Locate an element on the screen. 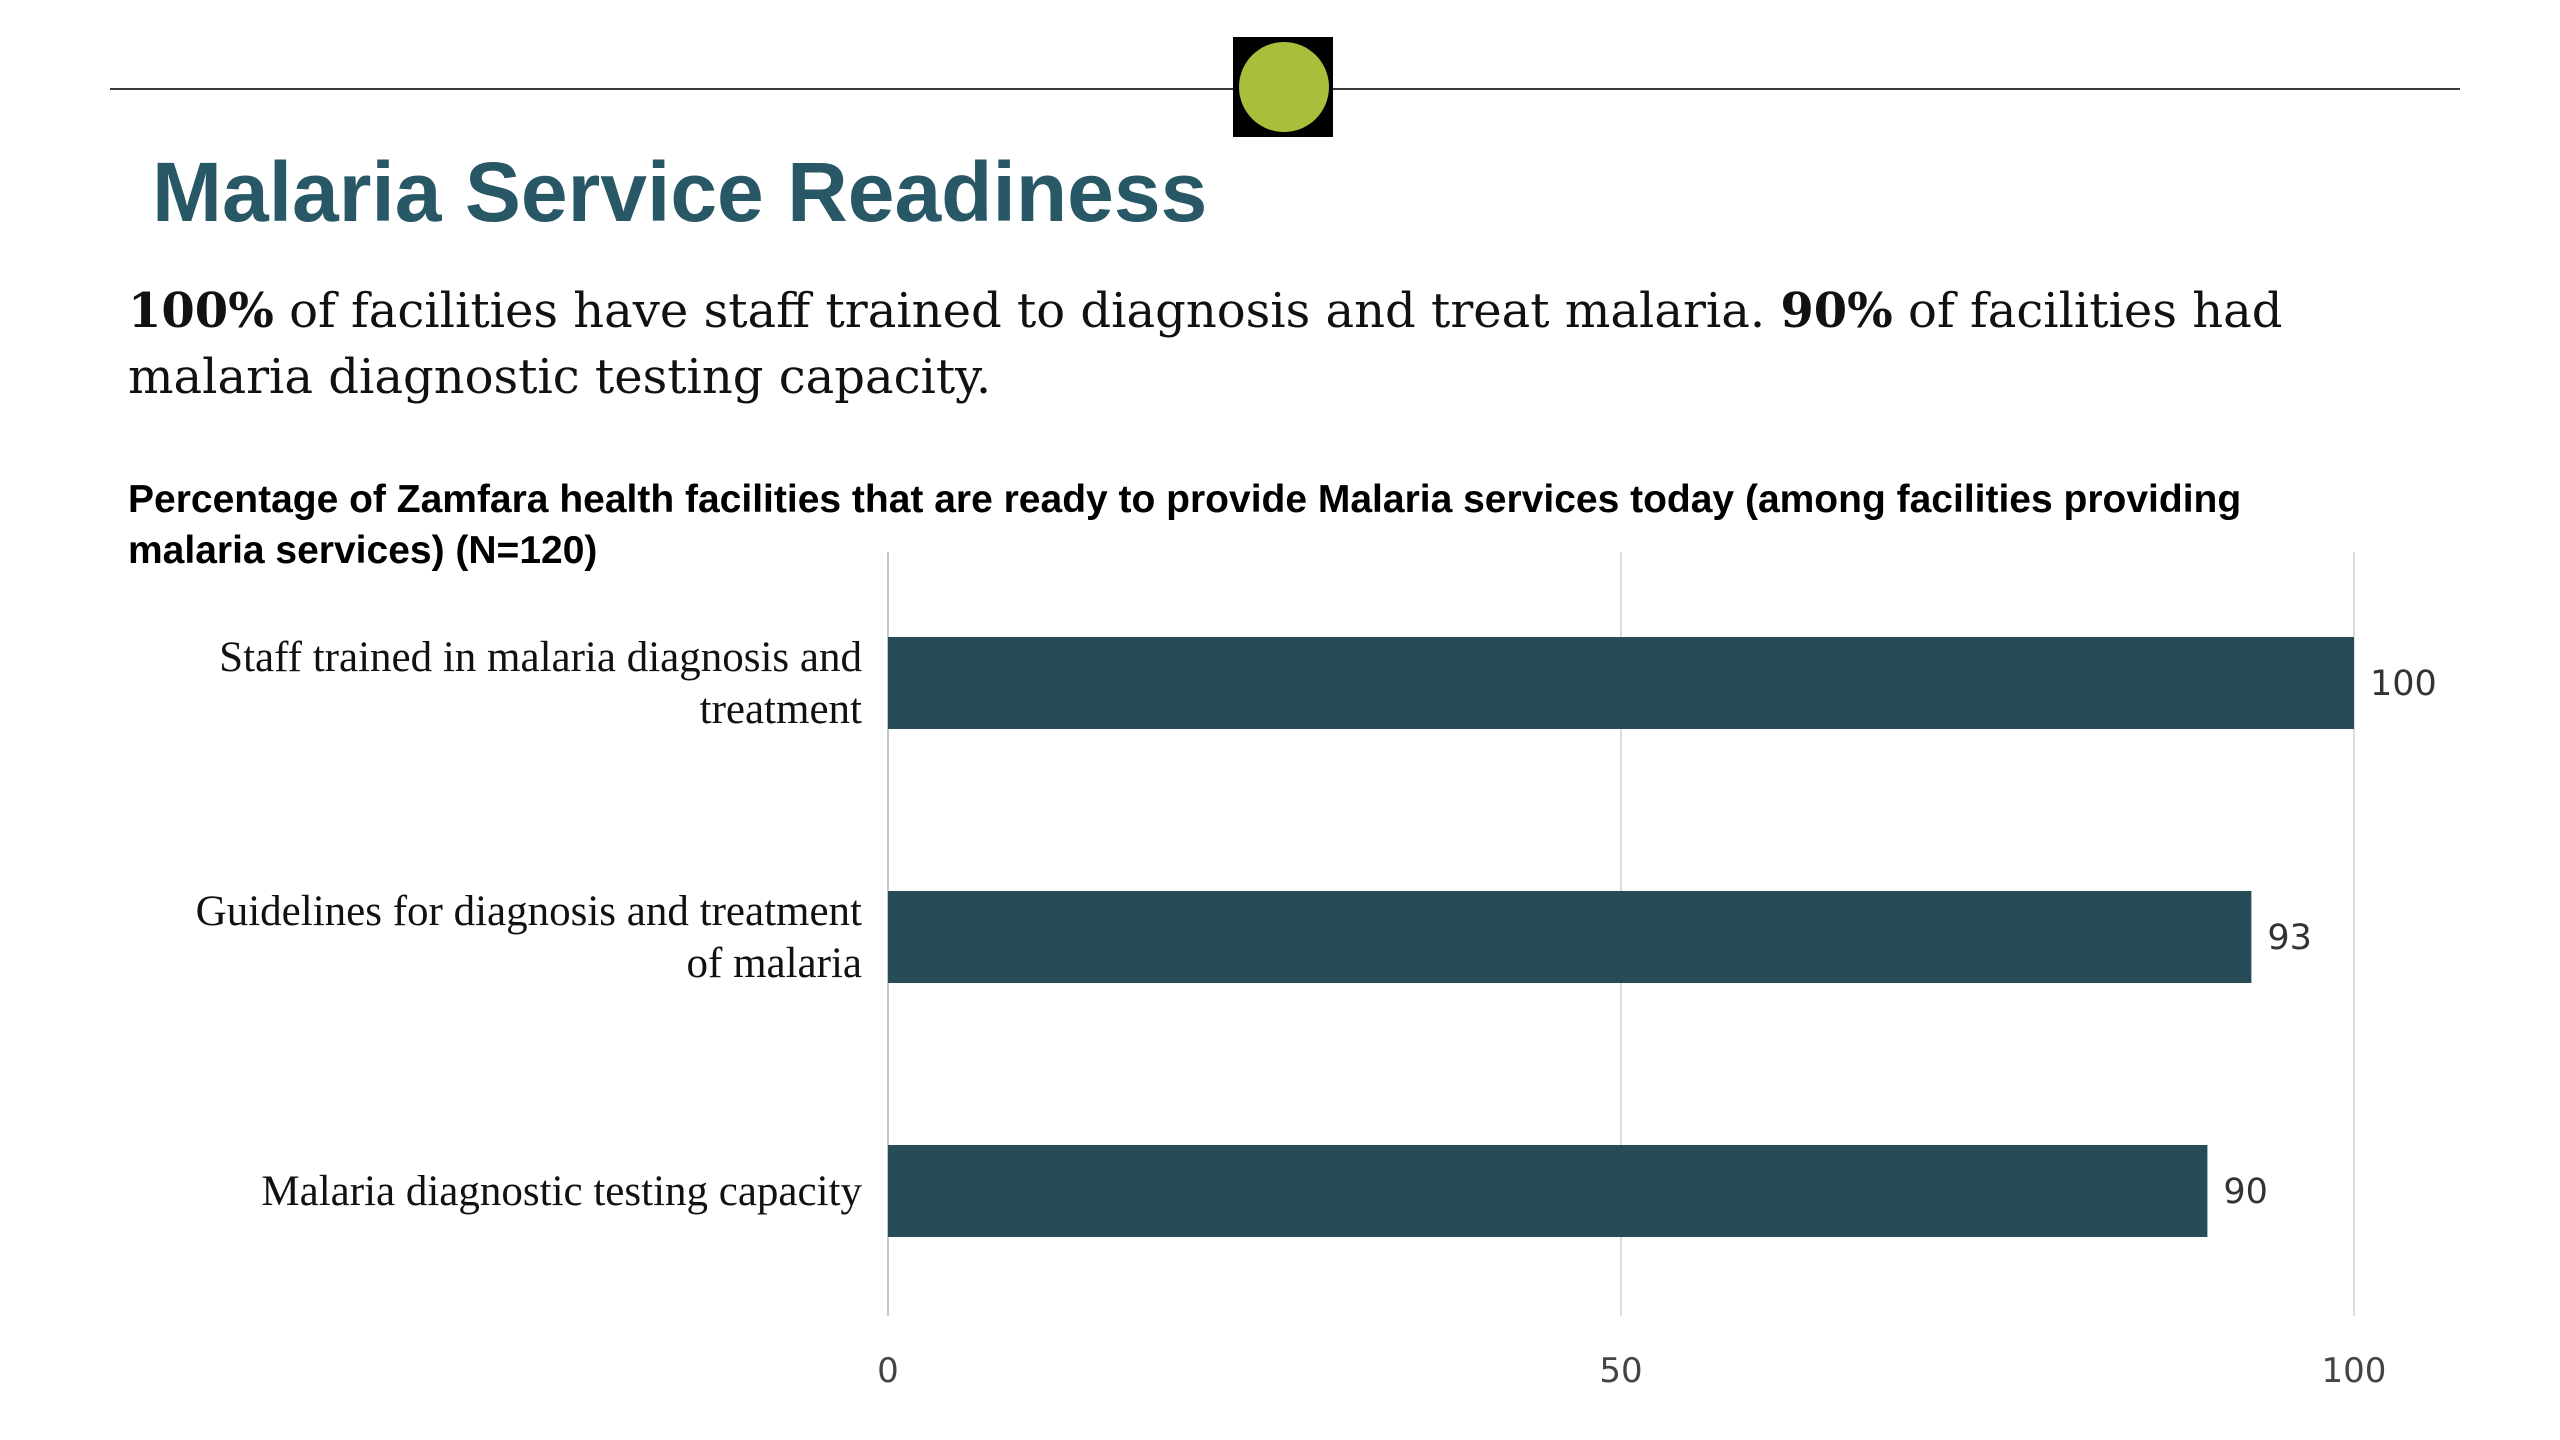  slide-badge is located at coordinates (1283, 87).